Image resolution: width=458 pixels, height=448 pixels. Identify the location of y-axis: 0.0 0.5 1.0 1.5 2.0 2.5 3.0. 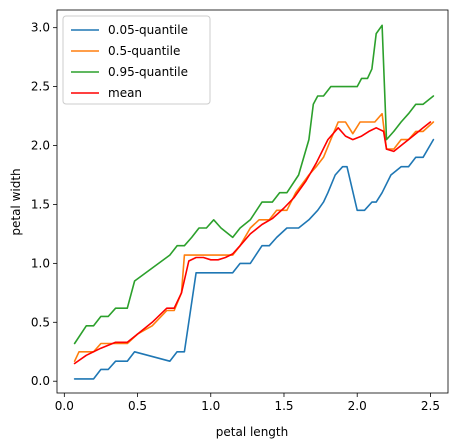
(44, 204).